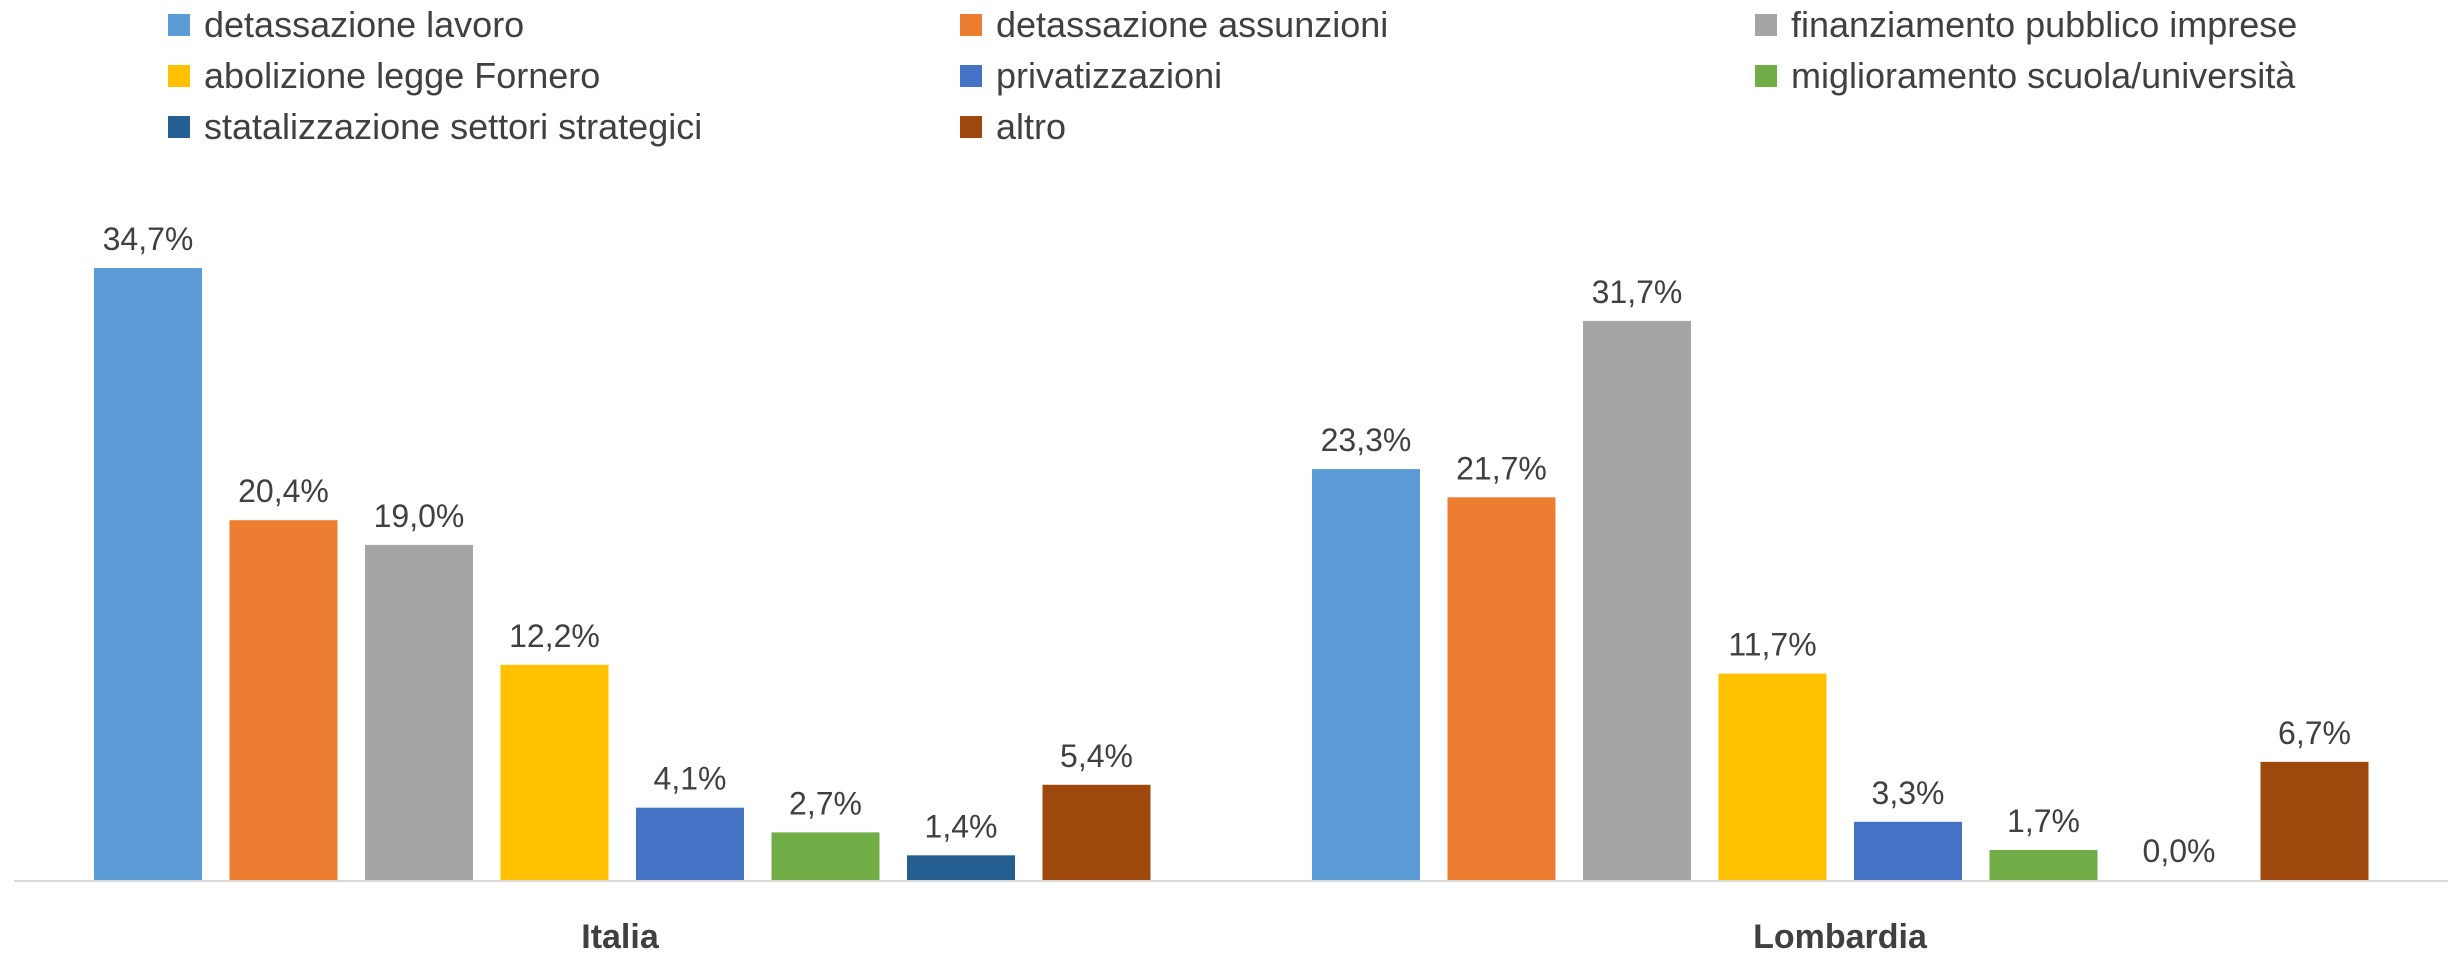 This screenshot has height=955, width=2448. I want to click on data-label: 3,3%, so click(1908, 793).